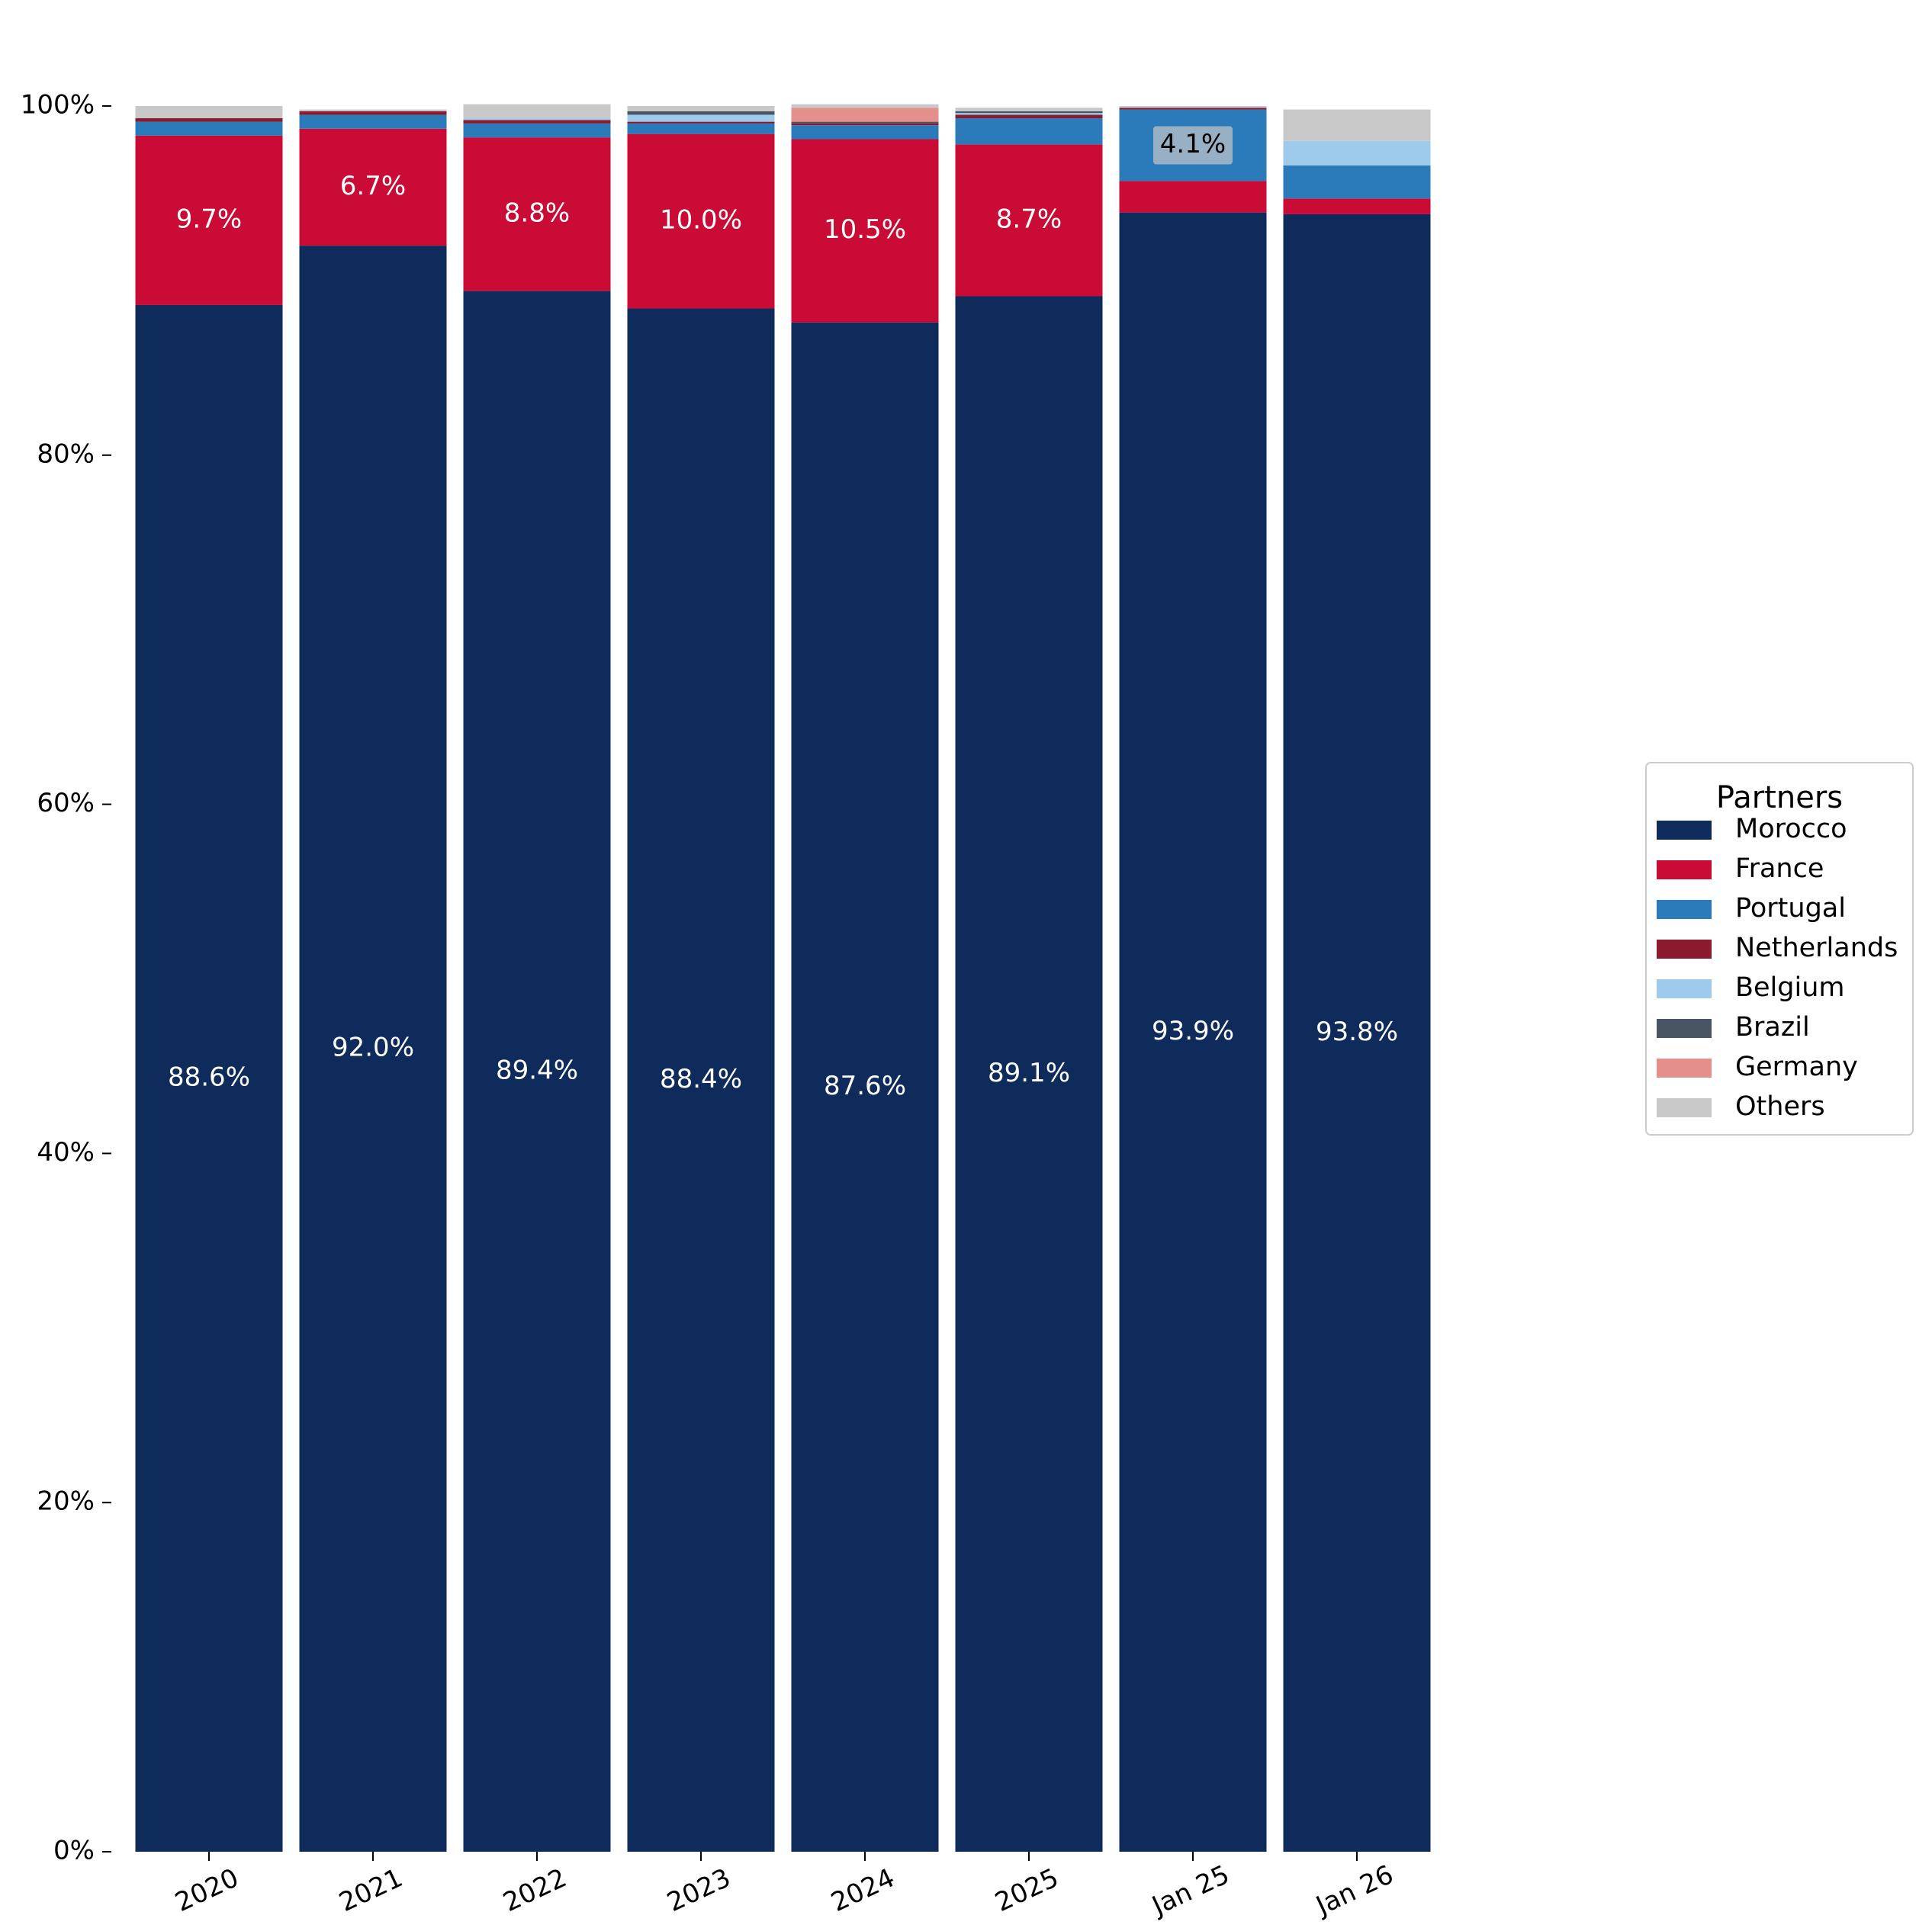  What do you see at coordinates (371, 1890) in the screenshot?
I see `x-tick-label: 2021` at bounding box center [371, 1890].